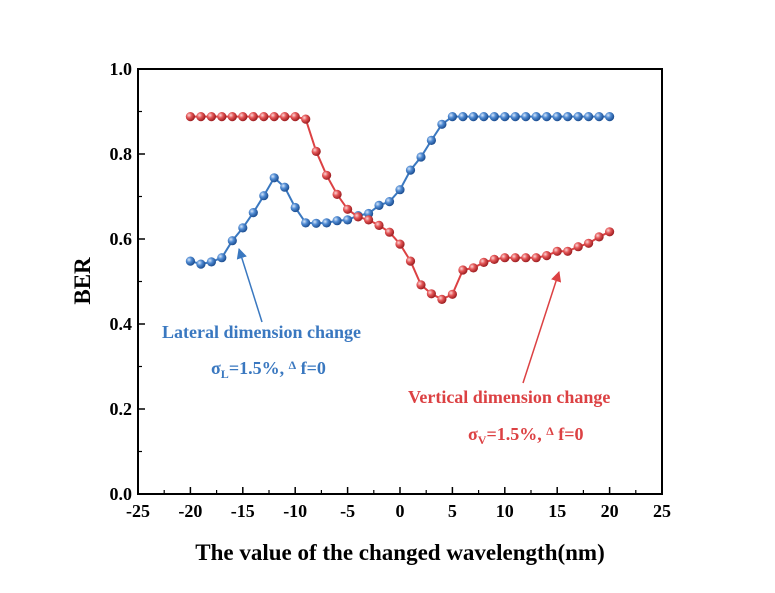 This screenshot has width=775, height=593. I want to click on x-tick-label: -25, so click(138, 511).